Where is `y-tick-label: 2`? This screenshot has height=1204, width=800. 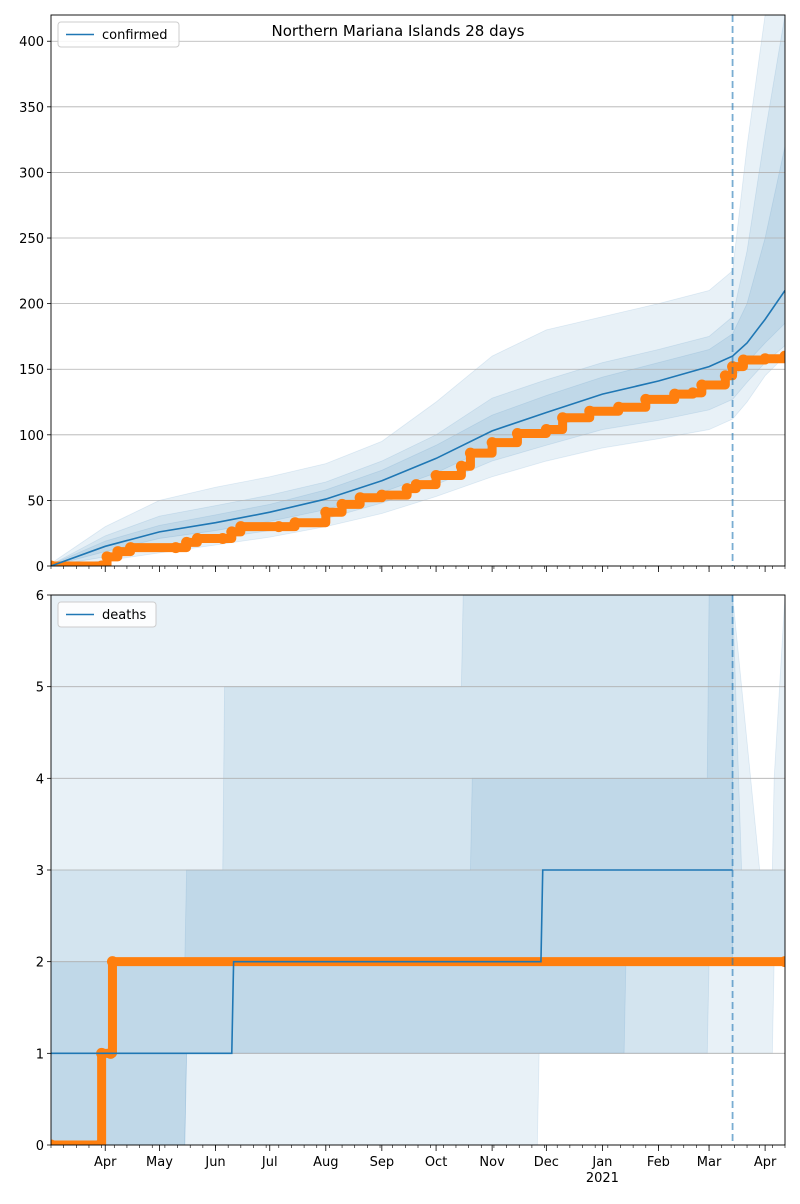
y-tick-label: 2 is located at coordinates (40, 963).